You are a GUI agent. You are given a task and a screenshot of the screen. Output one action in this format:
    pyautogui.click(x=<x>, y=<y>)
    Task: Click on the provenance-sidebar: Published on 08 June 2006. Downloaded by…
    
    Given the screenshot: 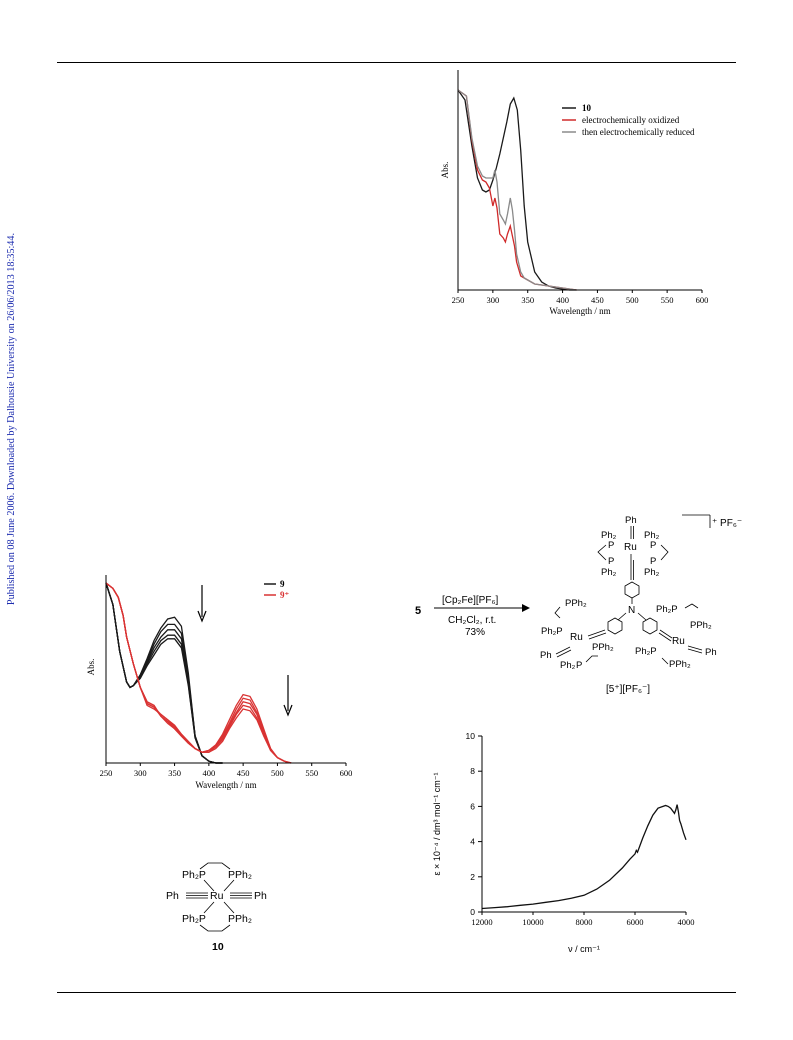 What is the action you would take?
    pyautogui.click(x=11, y=419)
    